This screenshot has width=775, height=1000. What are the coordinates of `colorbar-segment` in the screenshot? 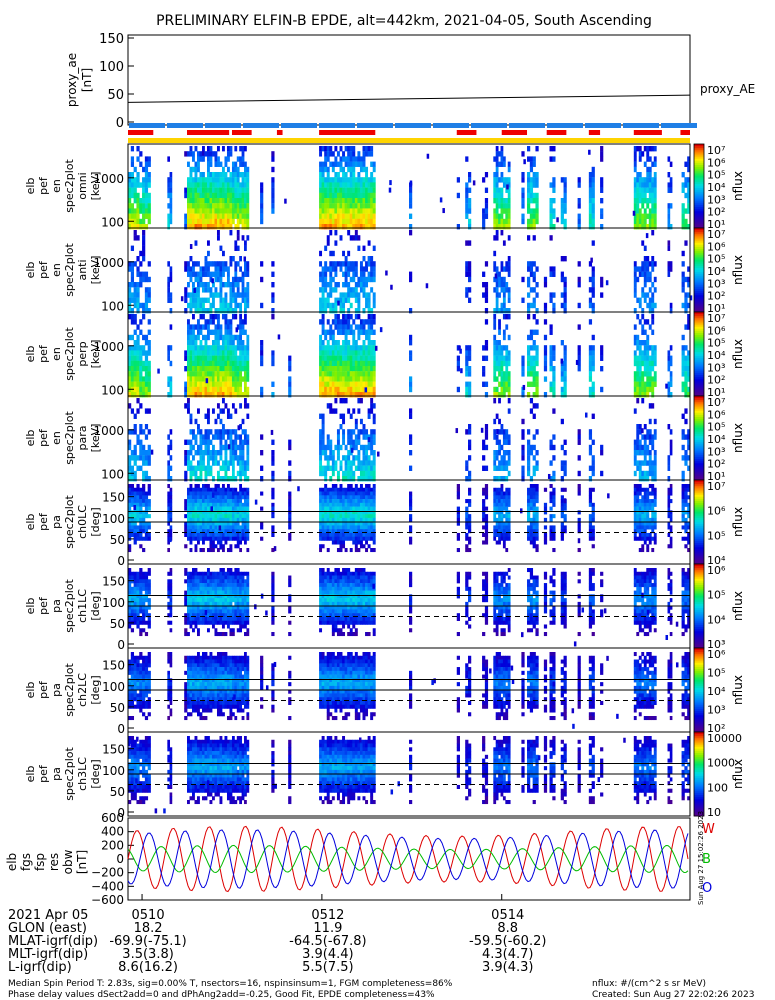 It's located at (699, 462).